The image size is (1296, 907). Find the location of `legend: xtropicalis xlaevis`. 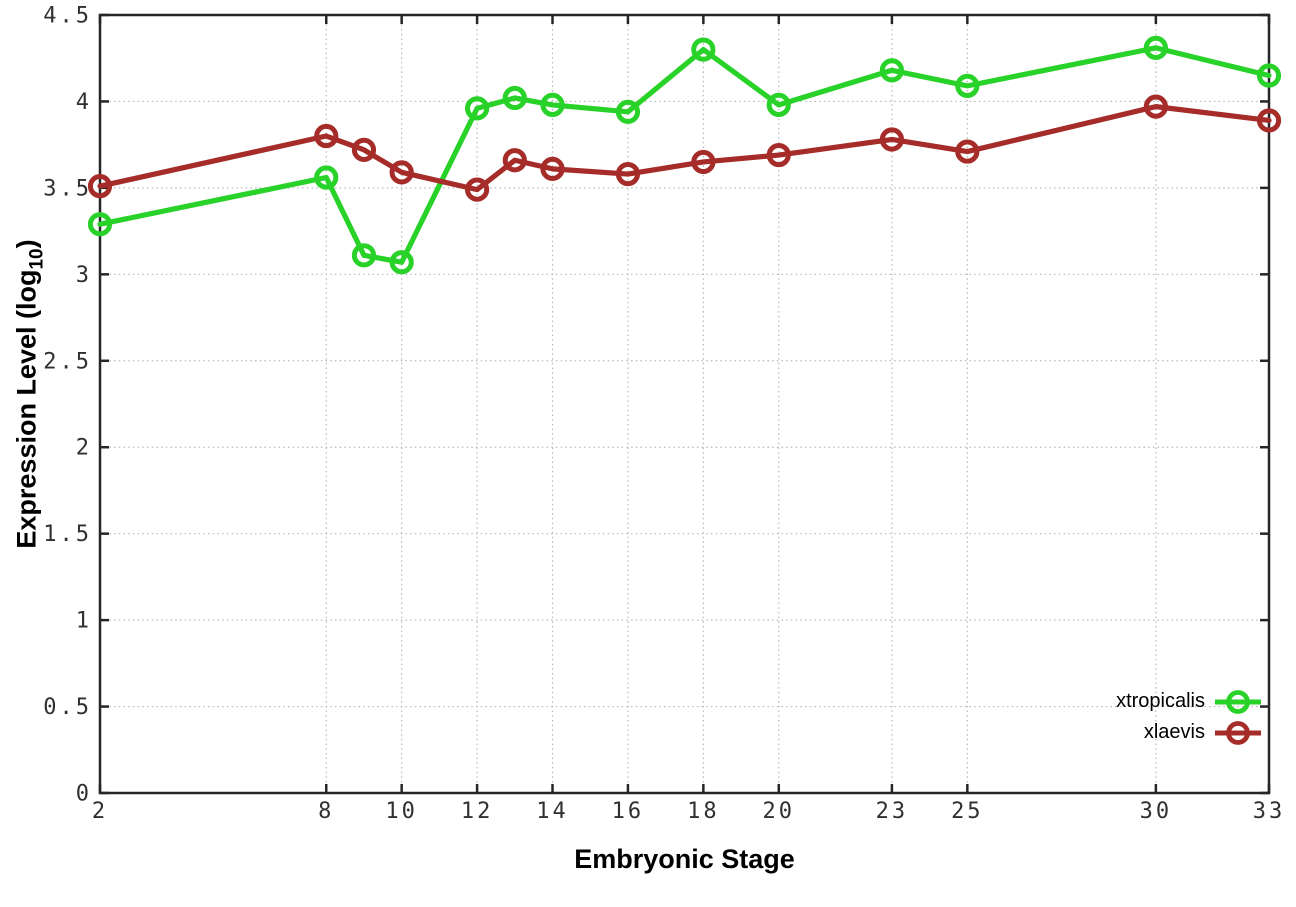

legend: xtropicalis xlaevis is located at coordinates (1189, 717).